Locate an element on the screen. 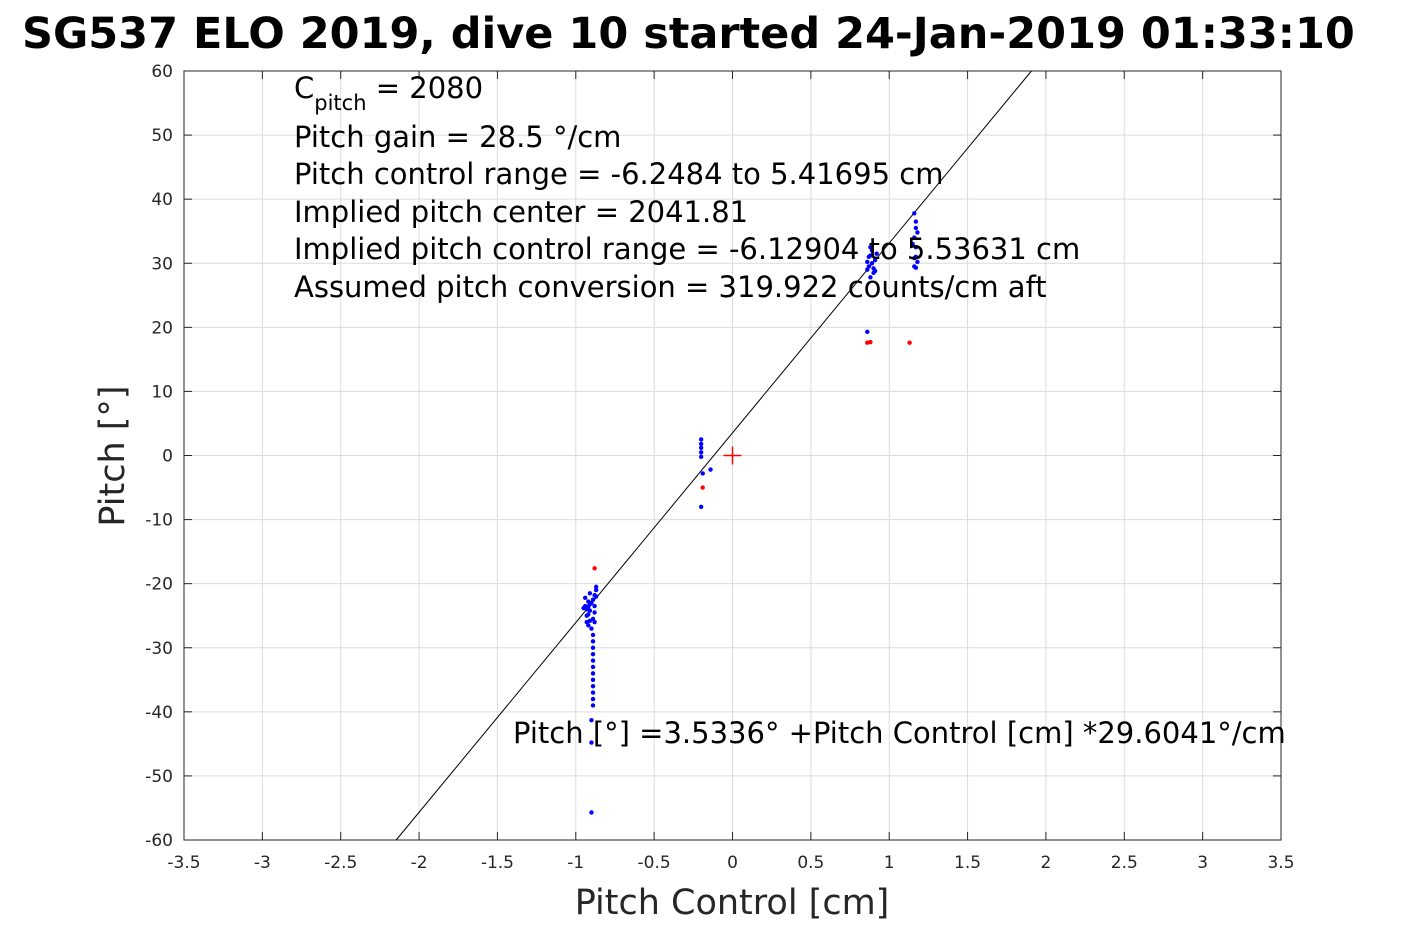 The height and width of the screenshot is (945, 1417). x-tick-label: -1.5 is located at coordinates (497, 863).